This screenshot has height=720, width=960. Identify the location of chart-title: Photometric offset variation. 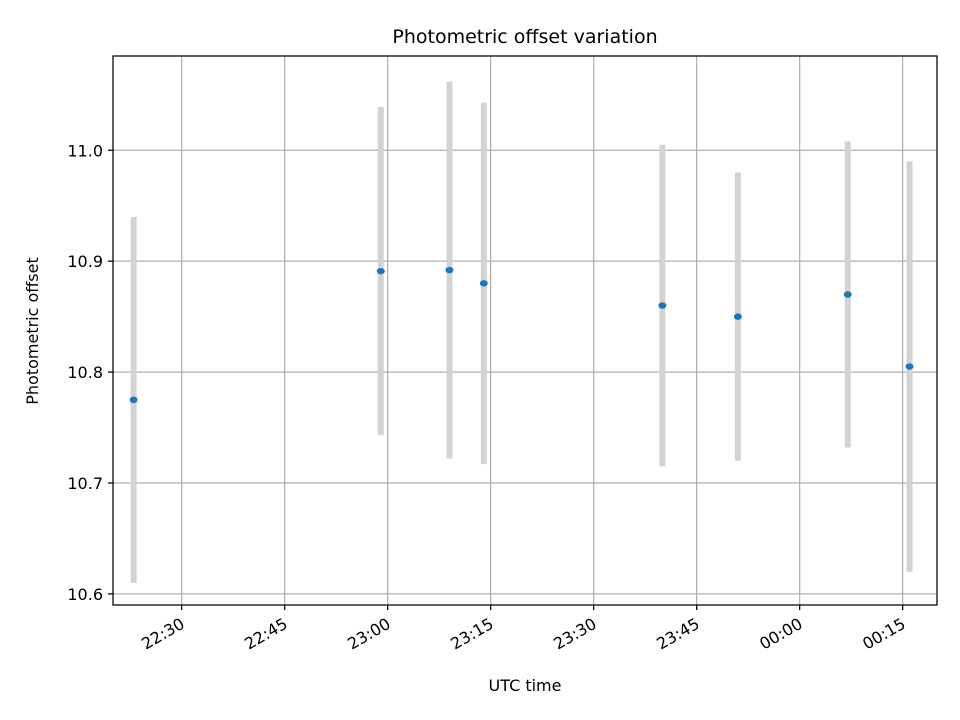
(524, 37).